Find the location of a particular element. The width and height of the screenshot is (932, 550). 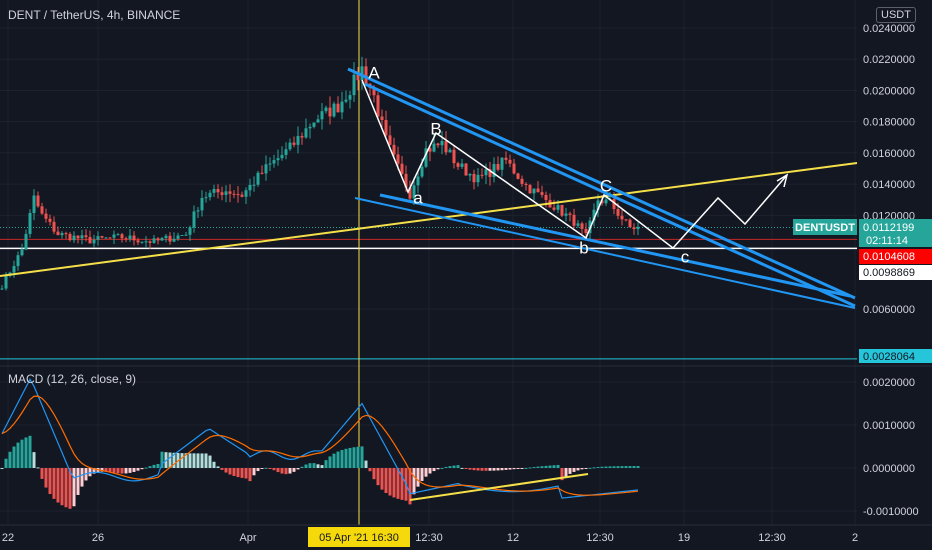

resistance-badge is located at coordinates (895, 256).